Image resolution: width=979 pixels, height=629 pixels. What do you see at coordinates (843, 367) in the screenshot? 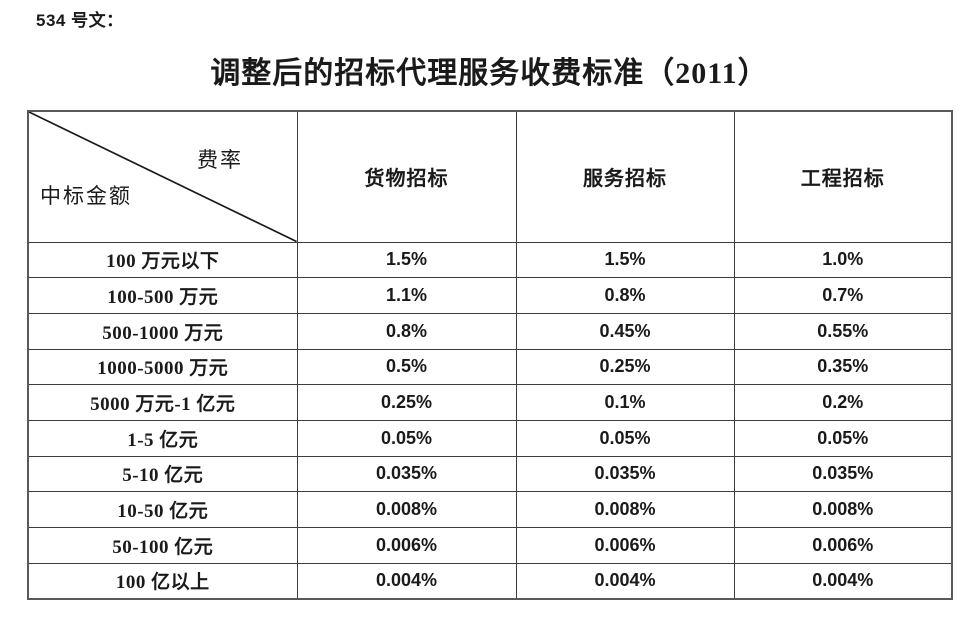
I see `rate-cell: 0.35%` at bounding box center [843, 367].